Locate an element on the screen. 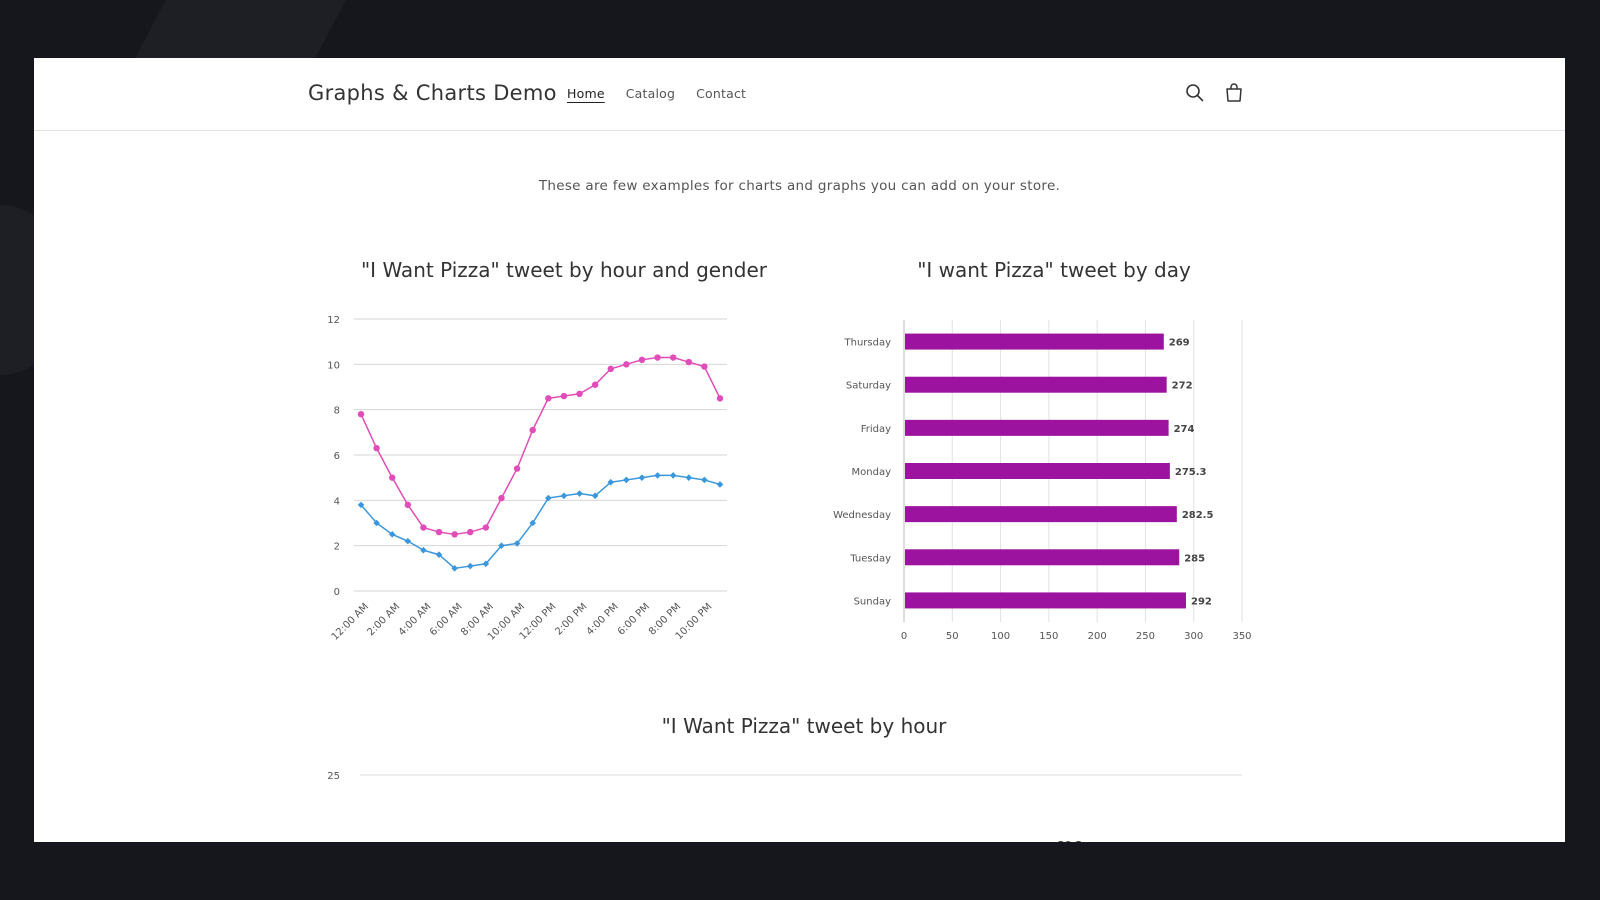  x-tick-label: 250 is located at coordinates (1145, 636).